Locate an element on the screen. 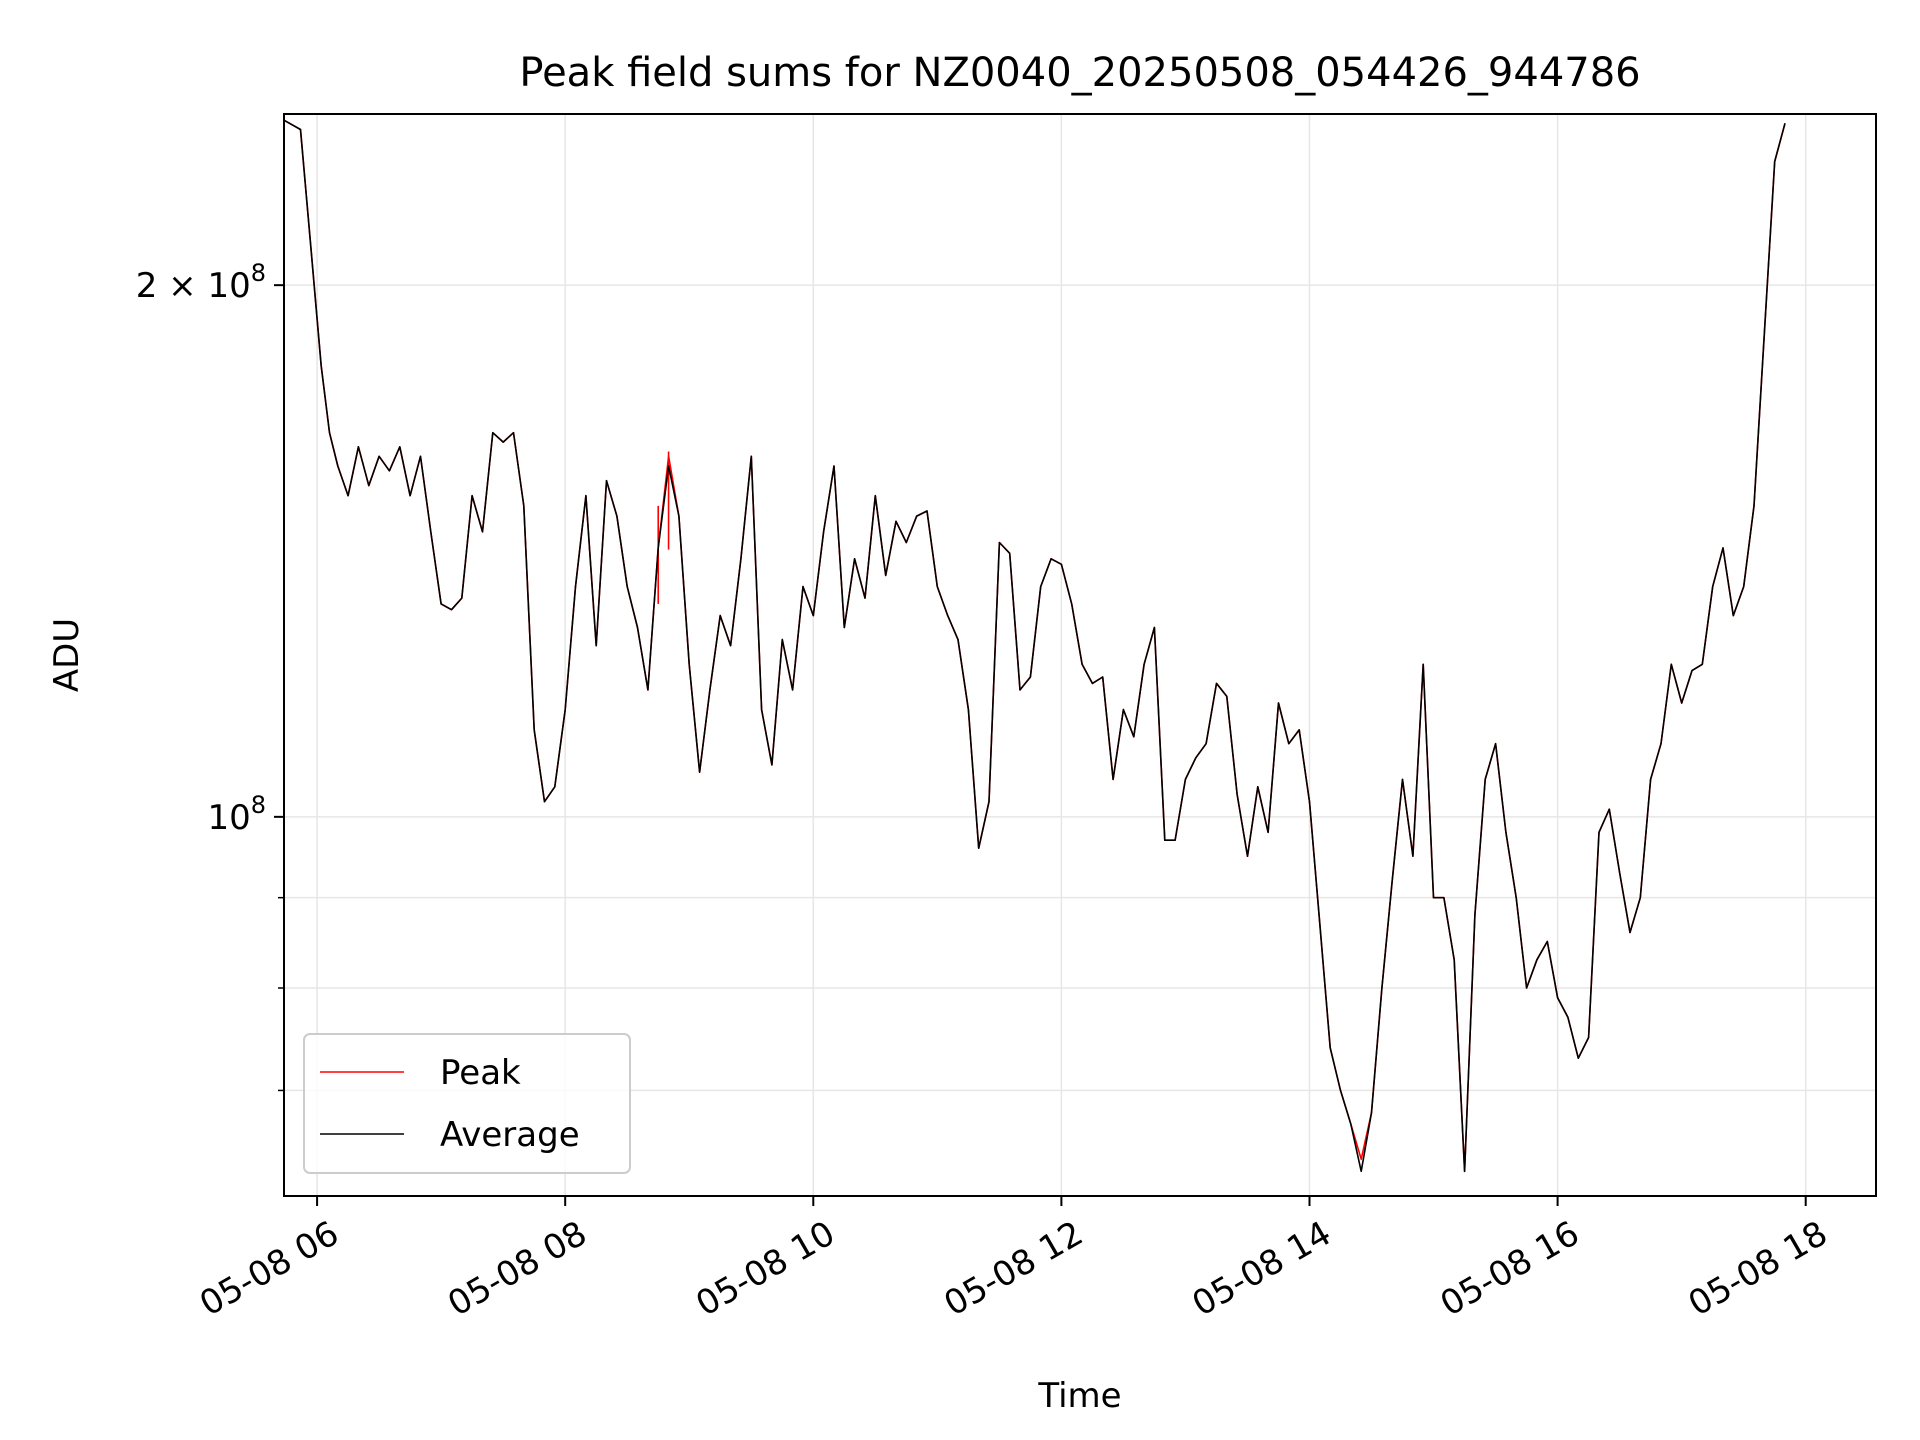 The width and height of the screenshot is (1920, 1440). legend-label-average: Average is located at coordinates (510, 1135).